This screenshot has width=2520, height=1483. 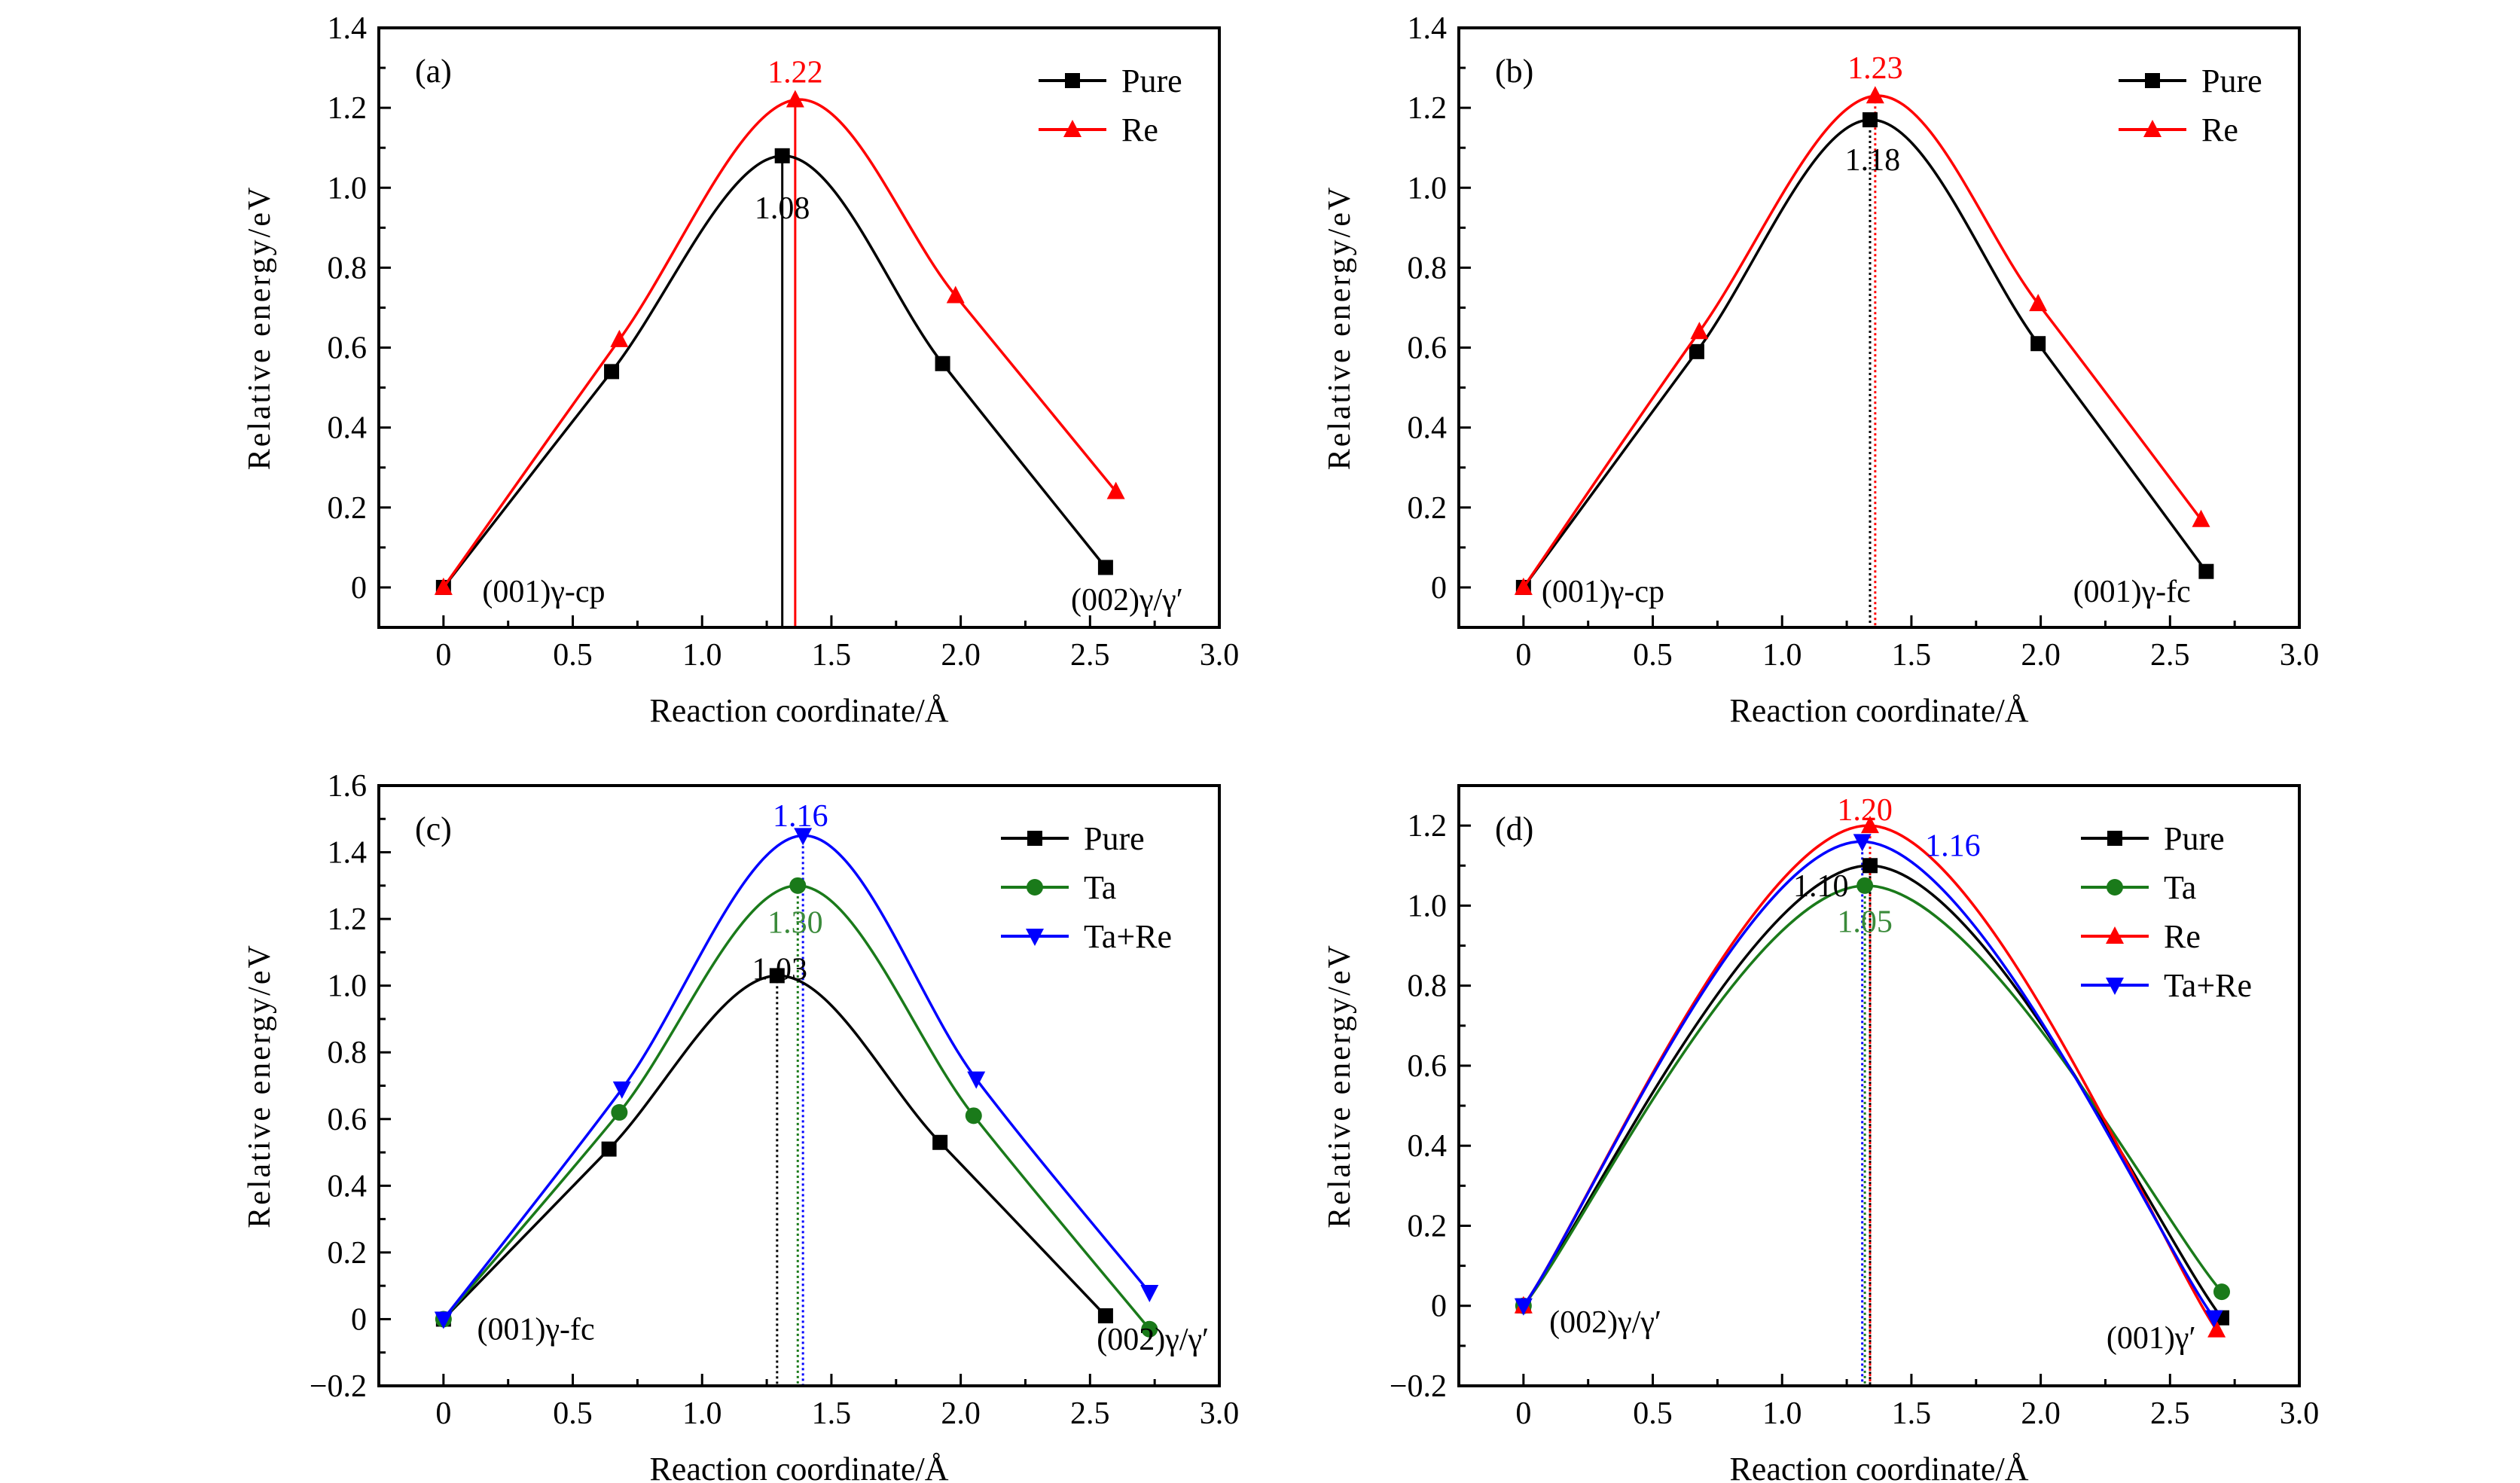 I want to click on annotation: 1.22, so click(x=795, y=72).